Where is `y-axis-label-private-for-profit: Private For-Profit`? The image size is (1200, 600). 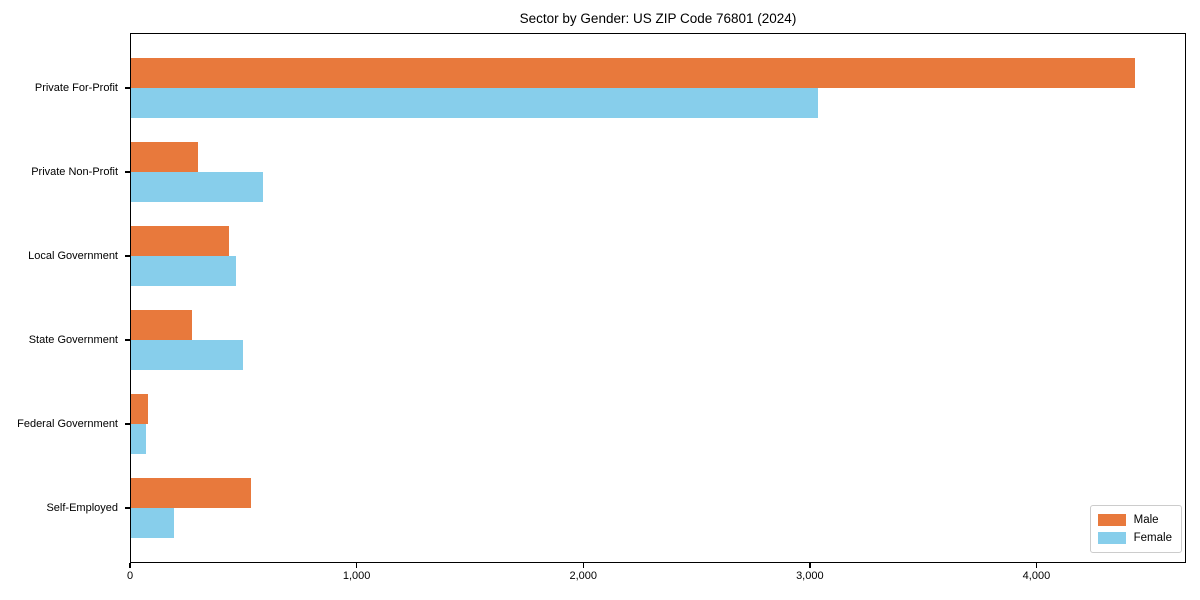
y-axis-label-private-for-profit: Private For-Profit is located at coordinates (76, 87).